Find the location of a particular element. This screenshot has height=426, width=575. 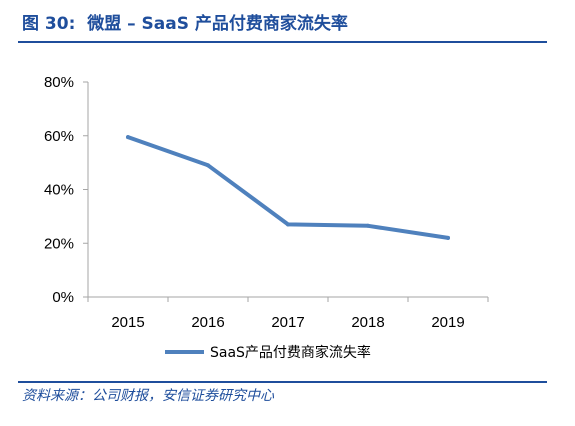

y-tick-label: 20% is located at coordinates (59, 243).